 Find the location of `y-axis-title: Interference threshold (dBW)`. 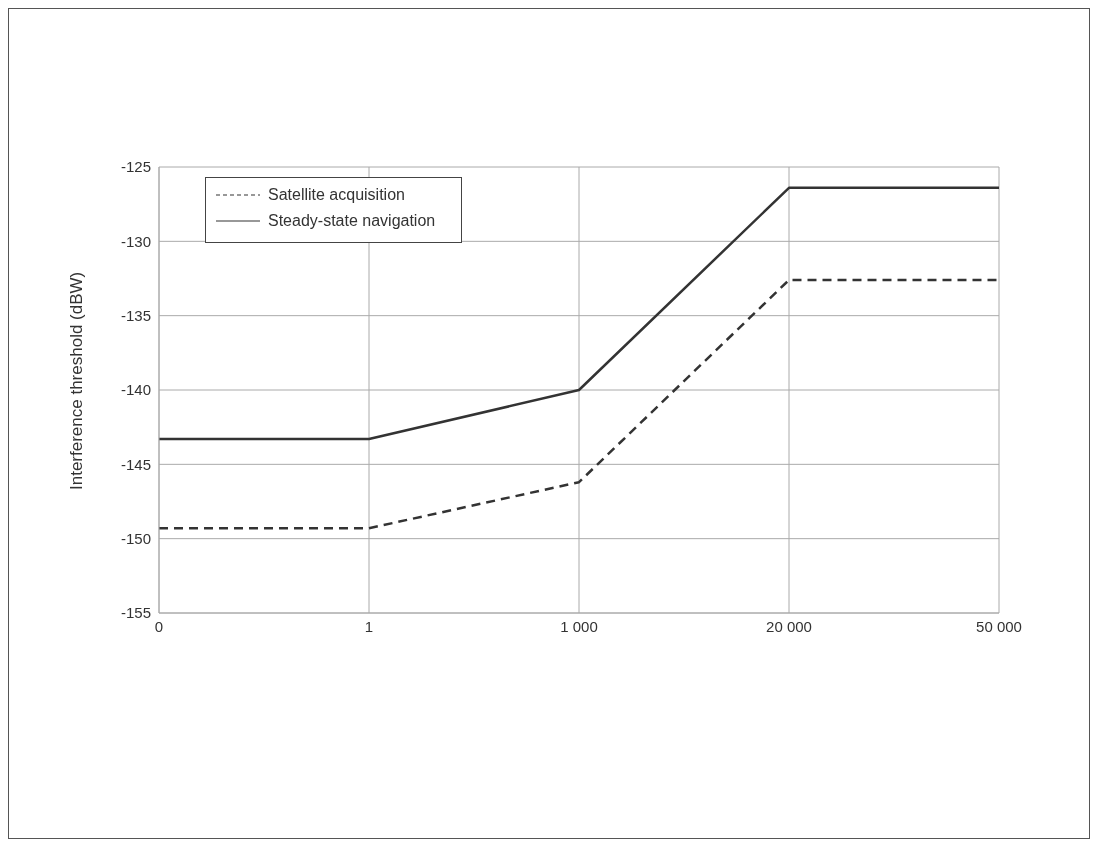

y-axis-title: Interference threshold (dBW) is located at coordinates (77, 380).